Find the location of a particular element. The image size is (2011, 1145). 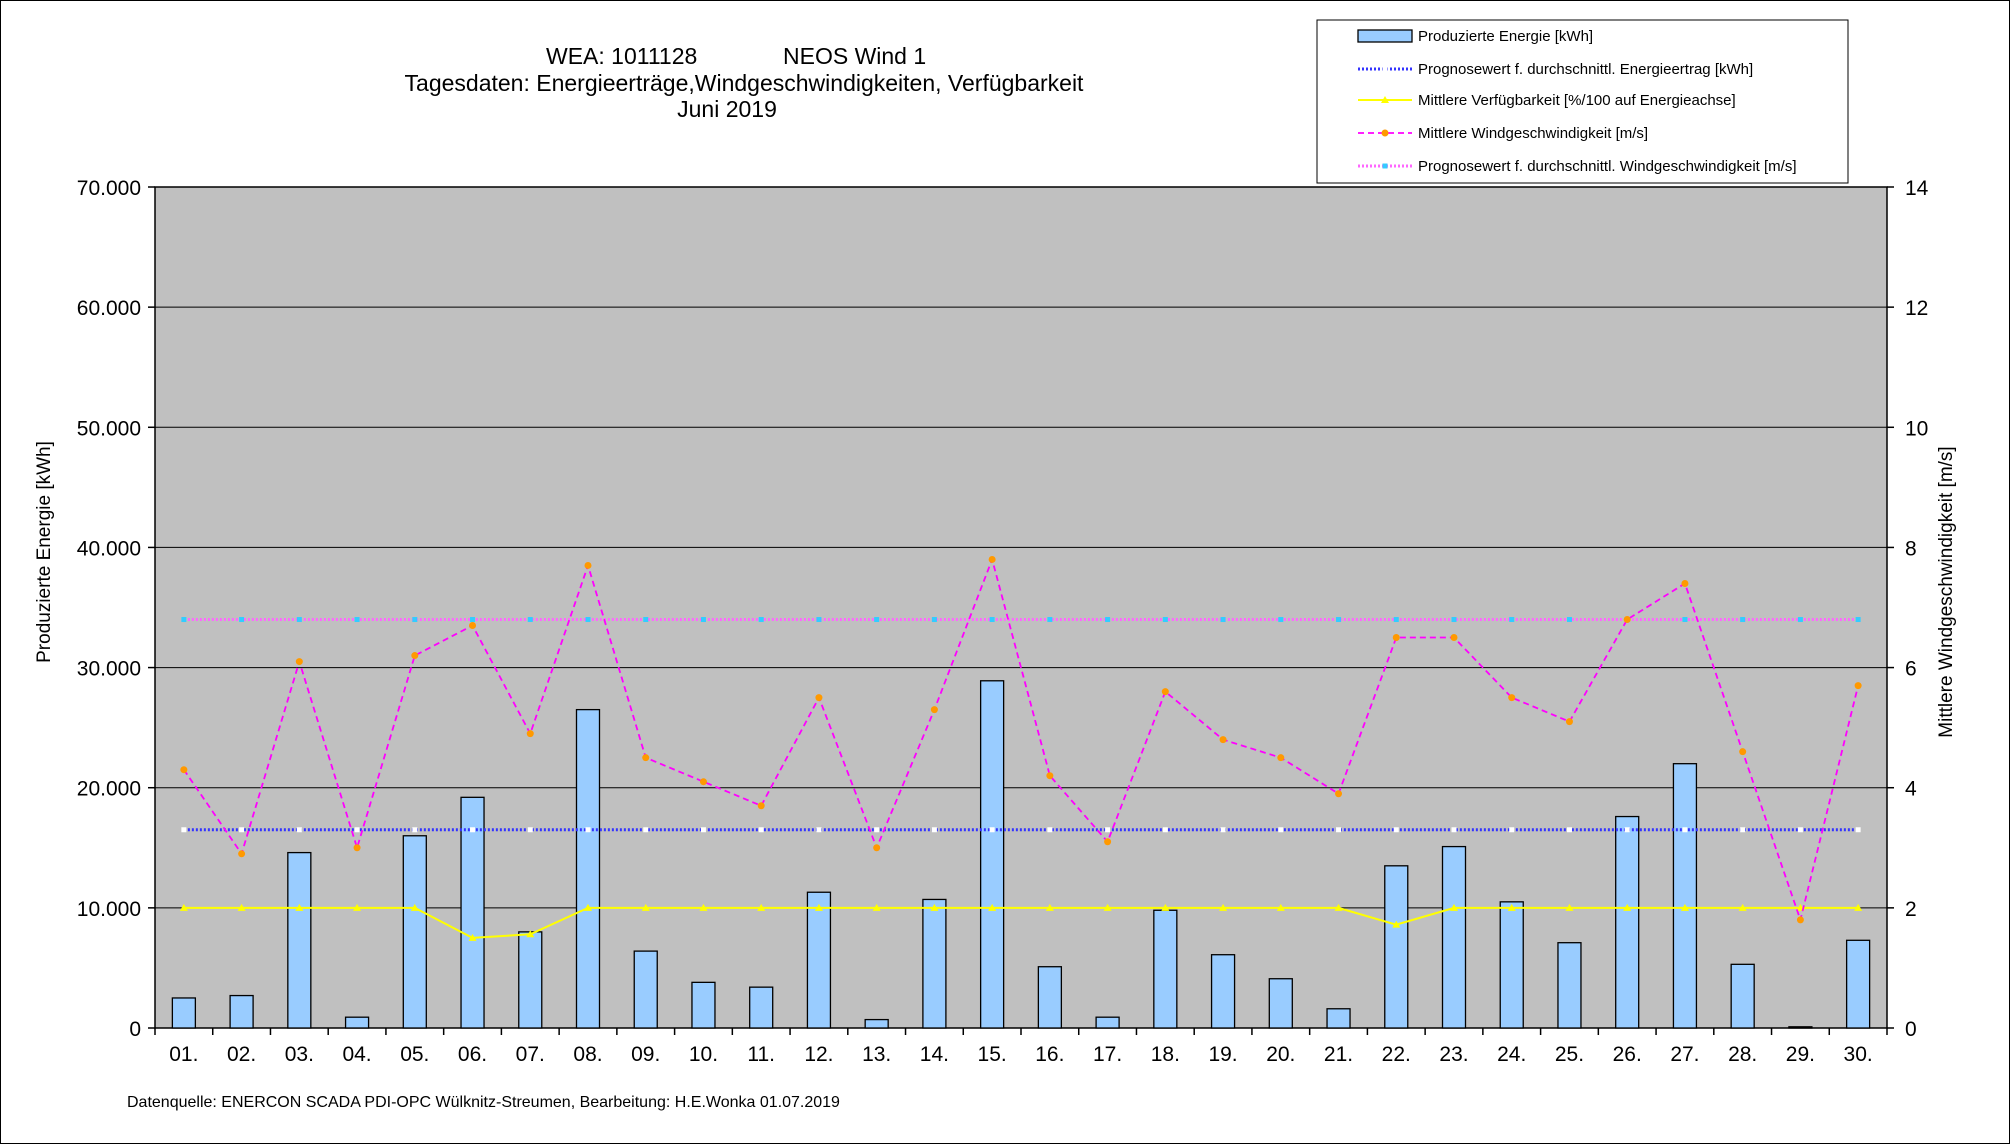

y-tick-label: 30.000 is located at coordinates (109, 669).